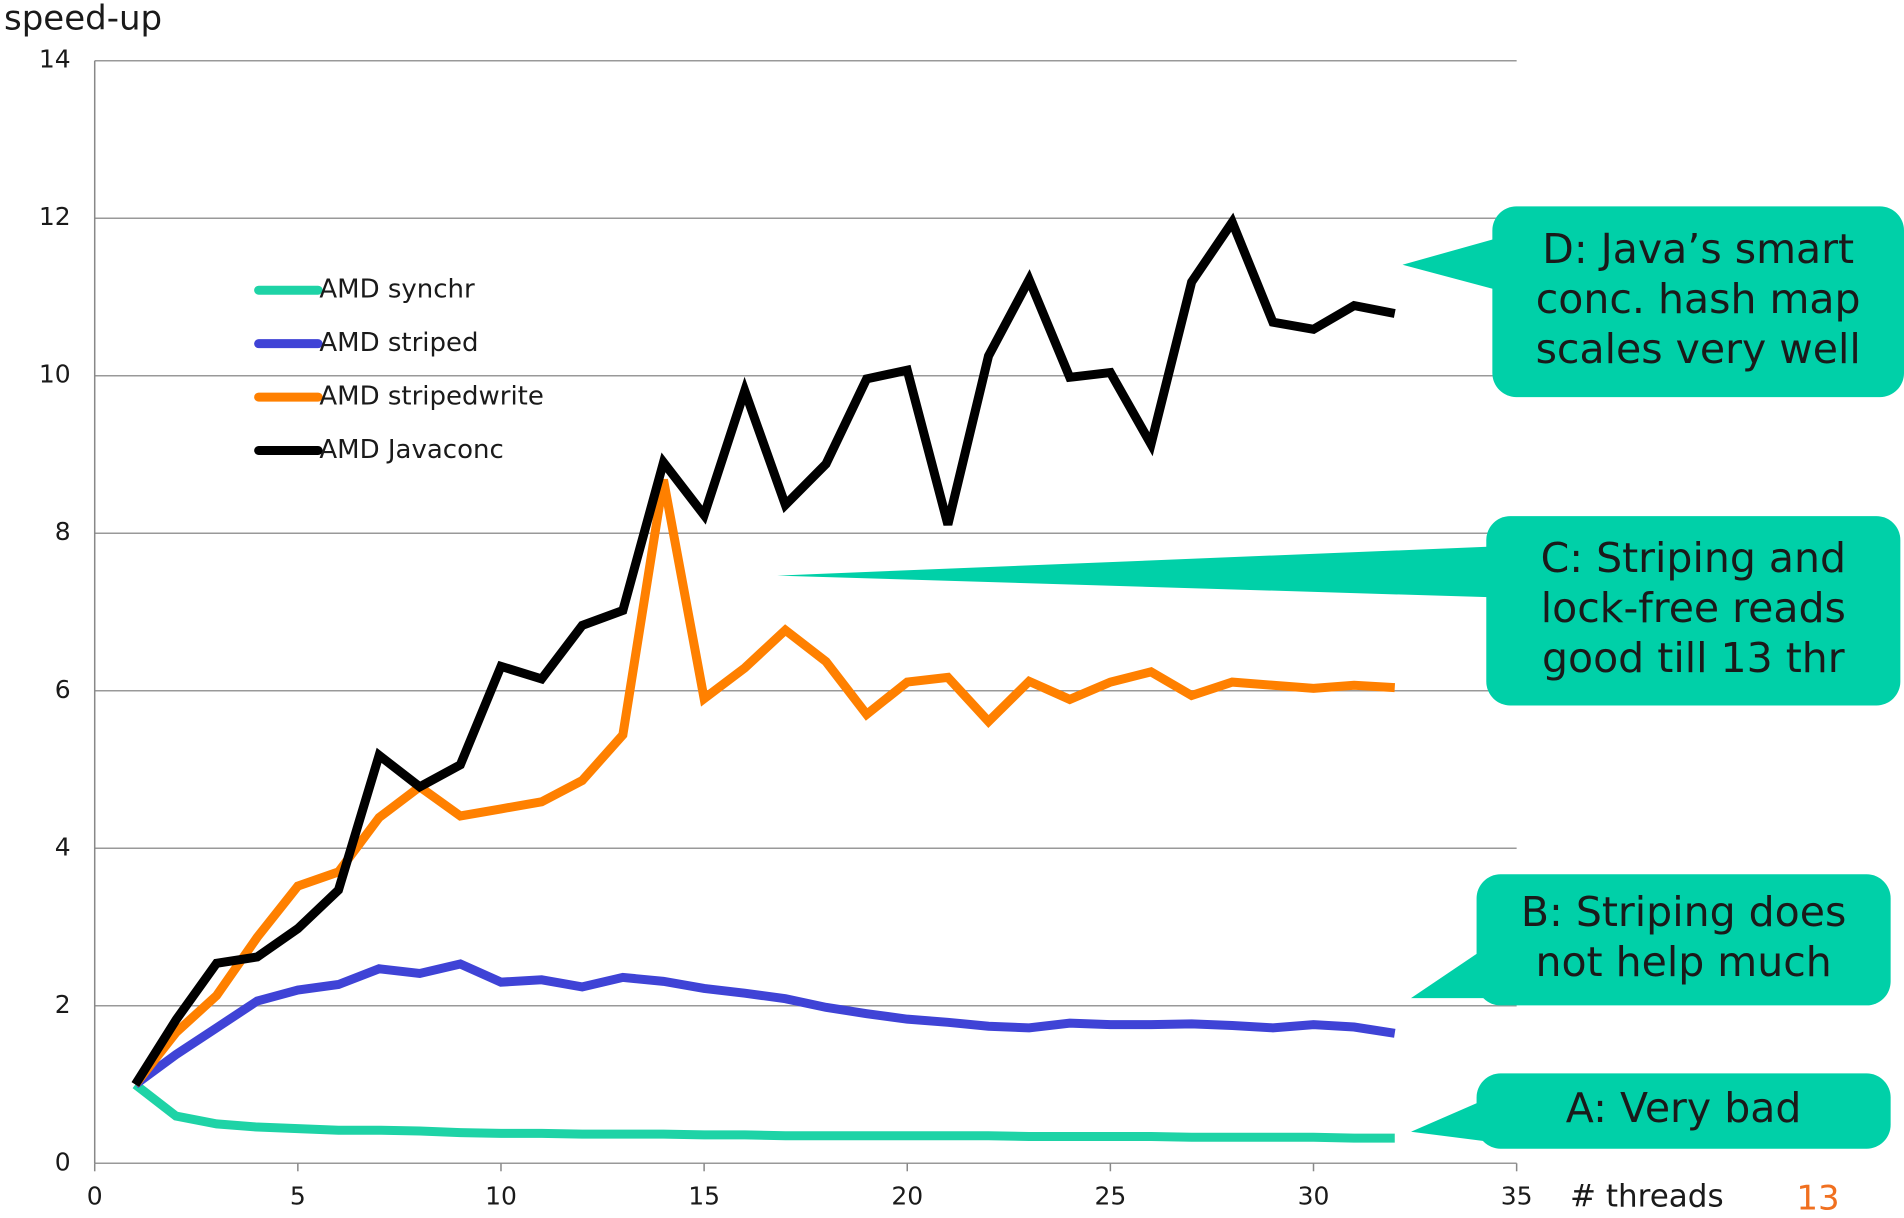  Describe the element at coordinates (63, 531) in the screenshot. I see `y-tick-label: 8` at that location.